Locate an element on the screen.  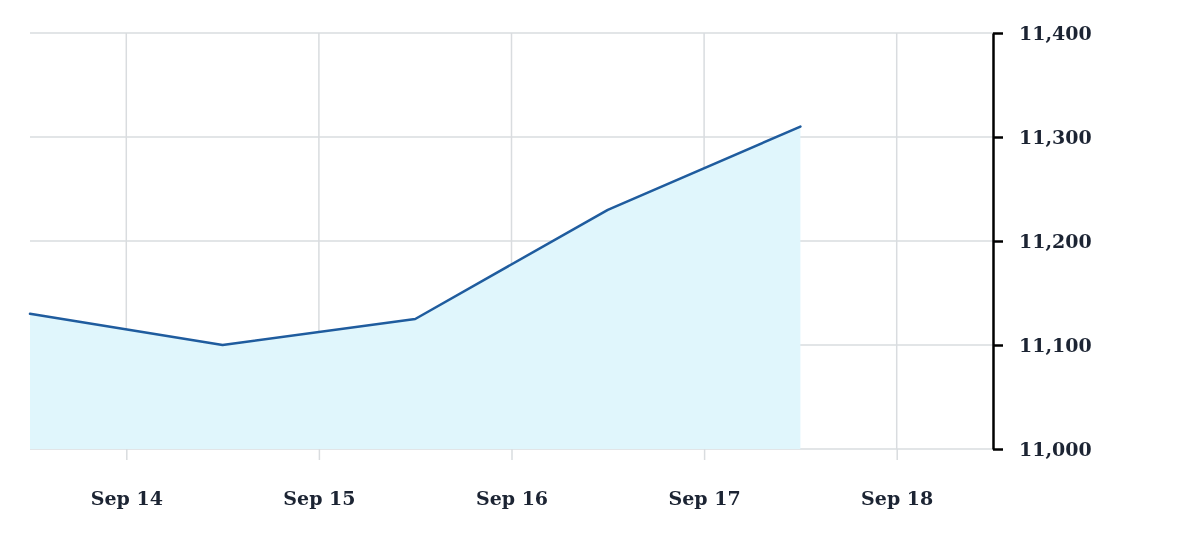
x-tick-label: Sep 18 is located at coordinates (897, 498).